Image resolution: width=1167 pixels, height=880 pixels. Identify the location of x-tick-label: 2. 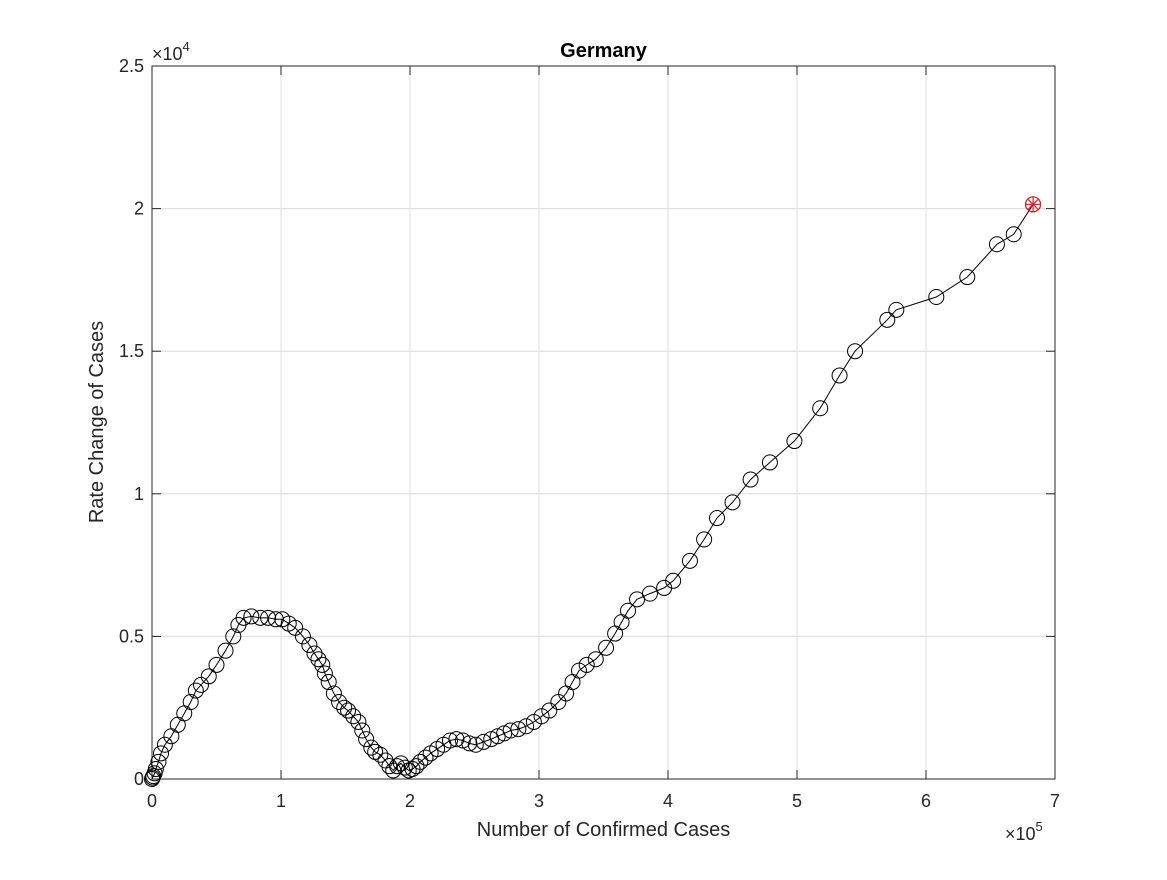
(410, 801).